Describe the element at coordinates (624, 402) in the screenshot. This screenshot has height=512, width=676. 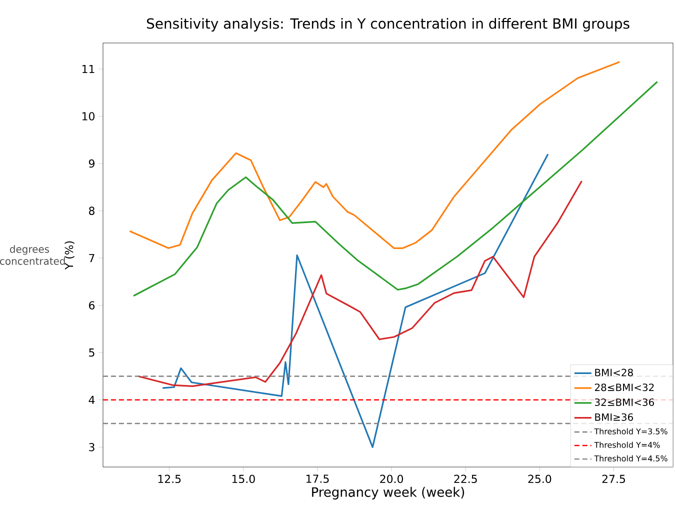
I see `legend-label: 32≤BMI<36` at that location.